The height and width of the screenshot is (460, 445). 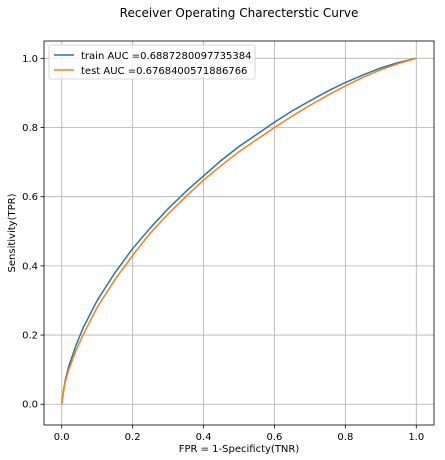 I want to click on y-tick-label: 1.0, so click(x=30, y=59).